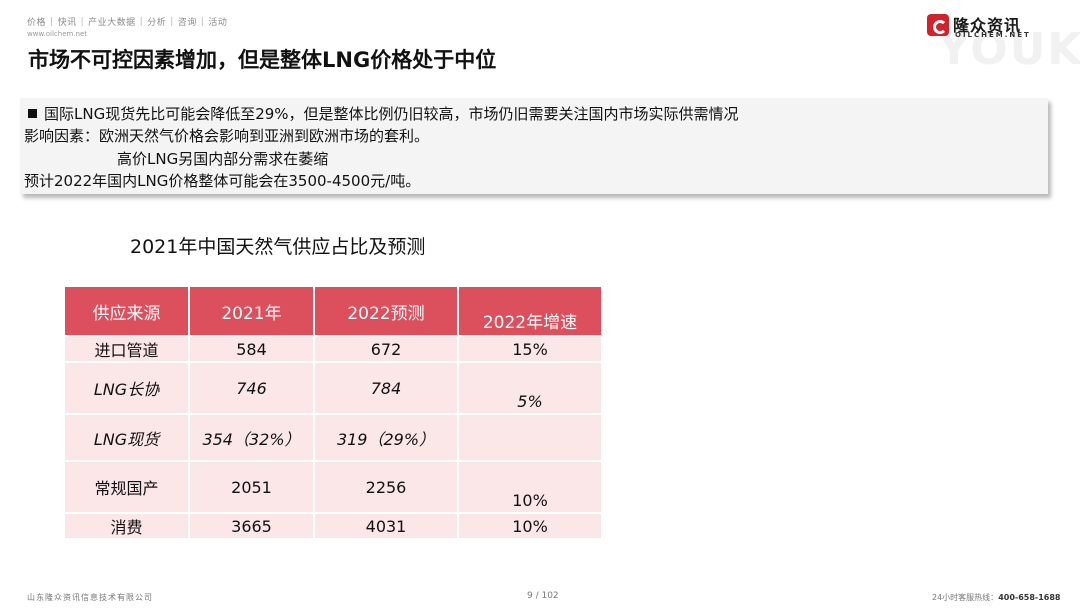  I want to click on watermark: YOUKU, so click(1009, 49).